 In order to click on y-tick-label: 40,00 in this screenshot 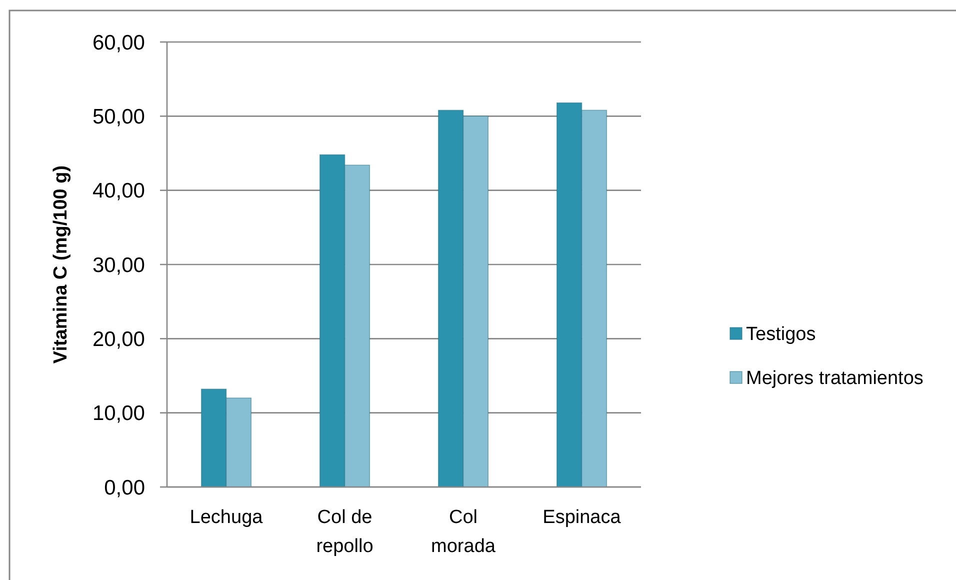, I will do `click(118, 191)`.